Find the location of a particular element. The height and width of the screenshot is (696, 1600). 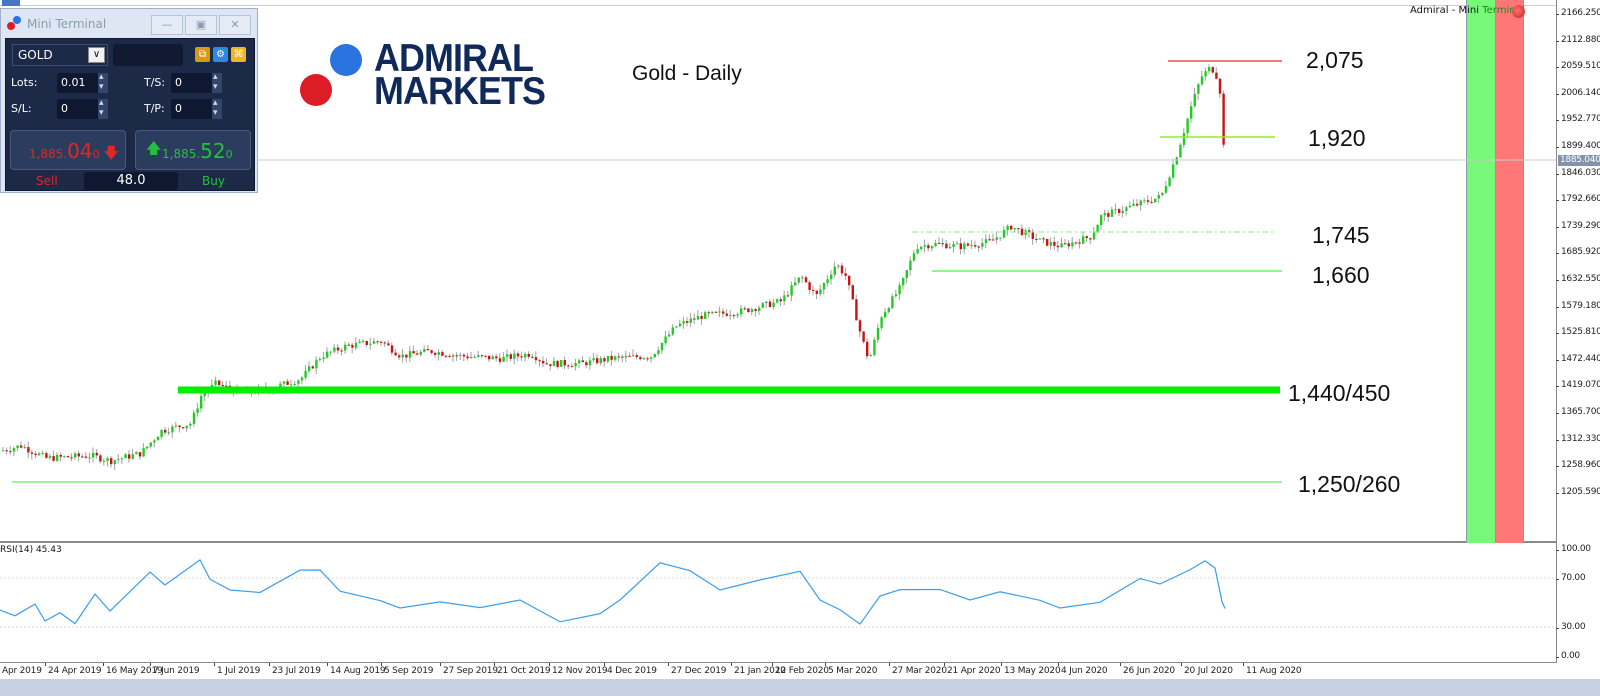

buy-label: Buy is located at coordinates (213, 181).